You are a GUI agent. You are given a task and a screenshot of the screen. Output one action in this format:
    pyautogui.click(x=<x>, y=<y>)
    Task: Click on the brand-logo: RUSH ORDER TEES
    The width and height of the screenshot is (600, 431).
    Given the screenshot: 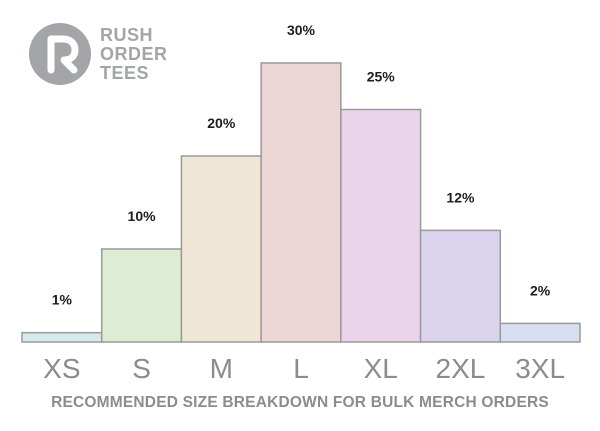 What is the action you would take?
    pyautogui.click(x=98, y=54)
    